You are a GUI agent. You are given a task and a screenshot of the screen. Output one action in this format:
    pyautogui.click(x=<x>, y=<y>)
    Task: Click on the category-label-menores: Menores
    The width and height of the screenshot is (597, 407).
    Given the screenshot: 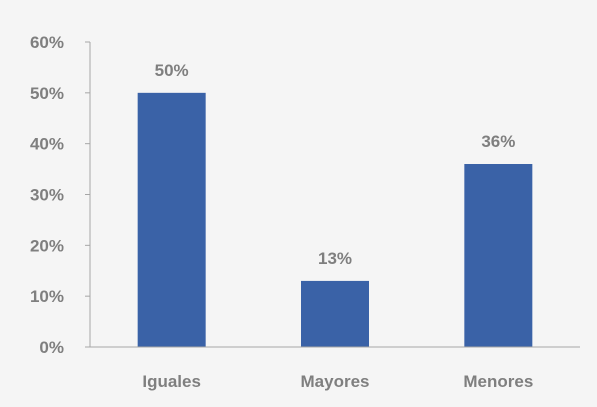 What is the action you would take?
    pyautogui.click(x=498, y=381)
    